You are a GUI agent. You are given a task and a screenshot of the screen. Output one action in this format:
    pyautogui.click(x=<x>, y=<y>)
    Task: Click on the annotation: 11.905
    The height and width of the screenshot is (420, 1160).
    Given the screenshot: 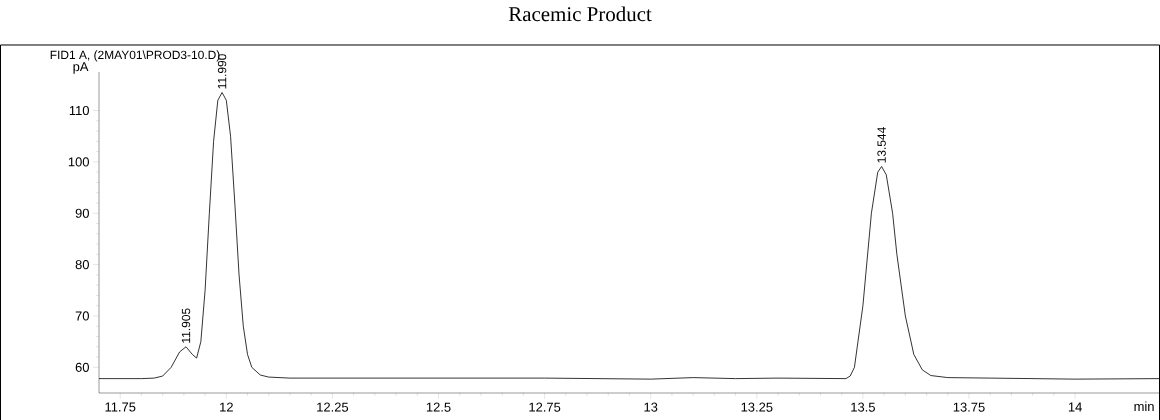 What is the action you would take?
    pyautogui.click(x=186, y=325)
    